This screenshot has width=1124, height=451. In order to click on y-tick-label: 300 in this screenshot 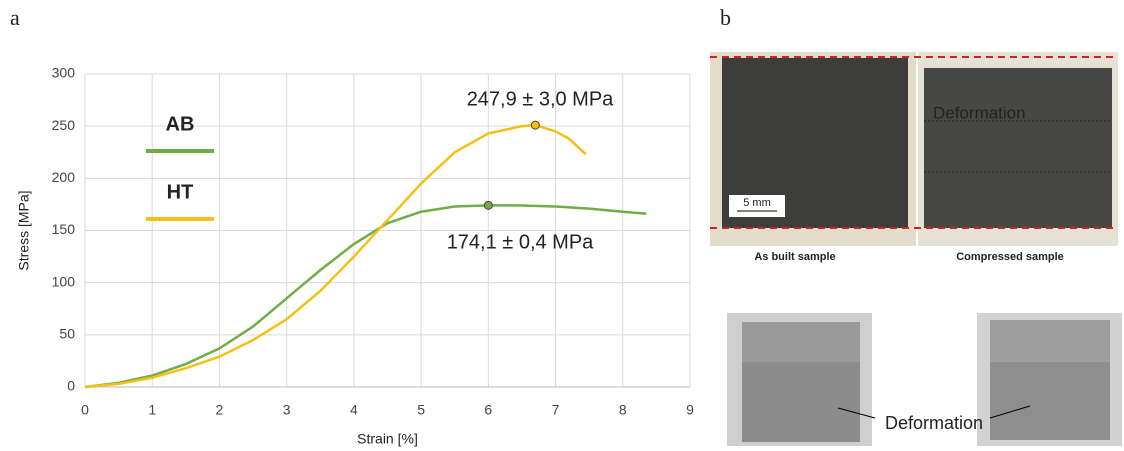, I will do `click(64, 73)`.